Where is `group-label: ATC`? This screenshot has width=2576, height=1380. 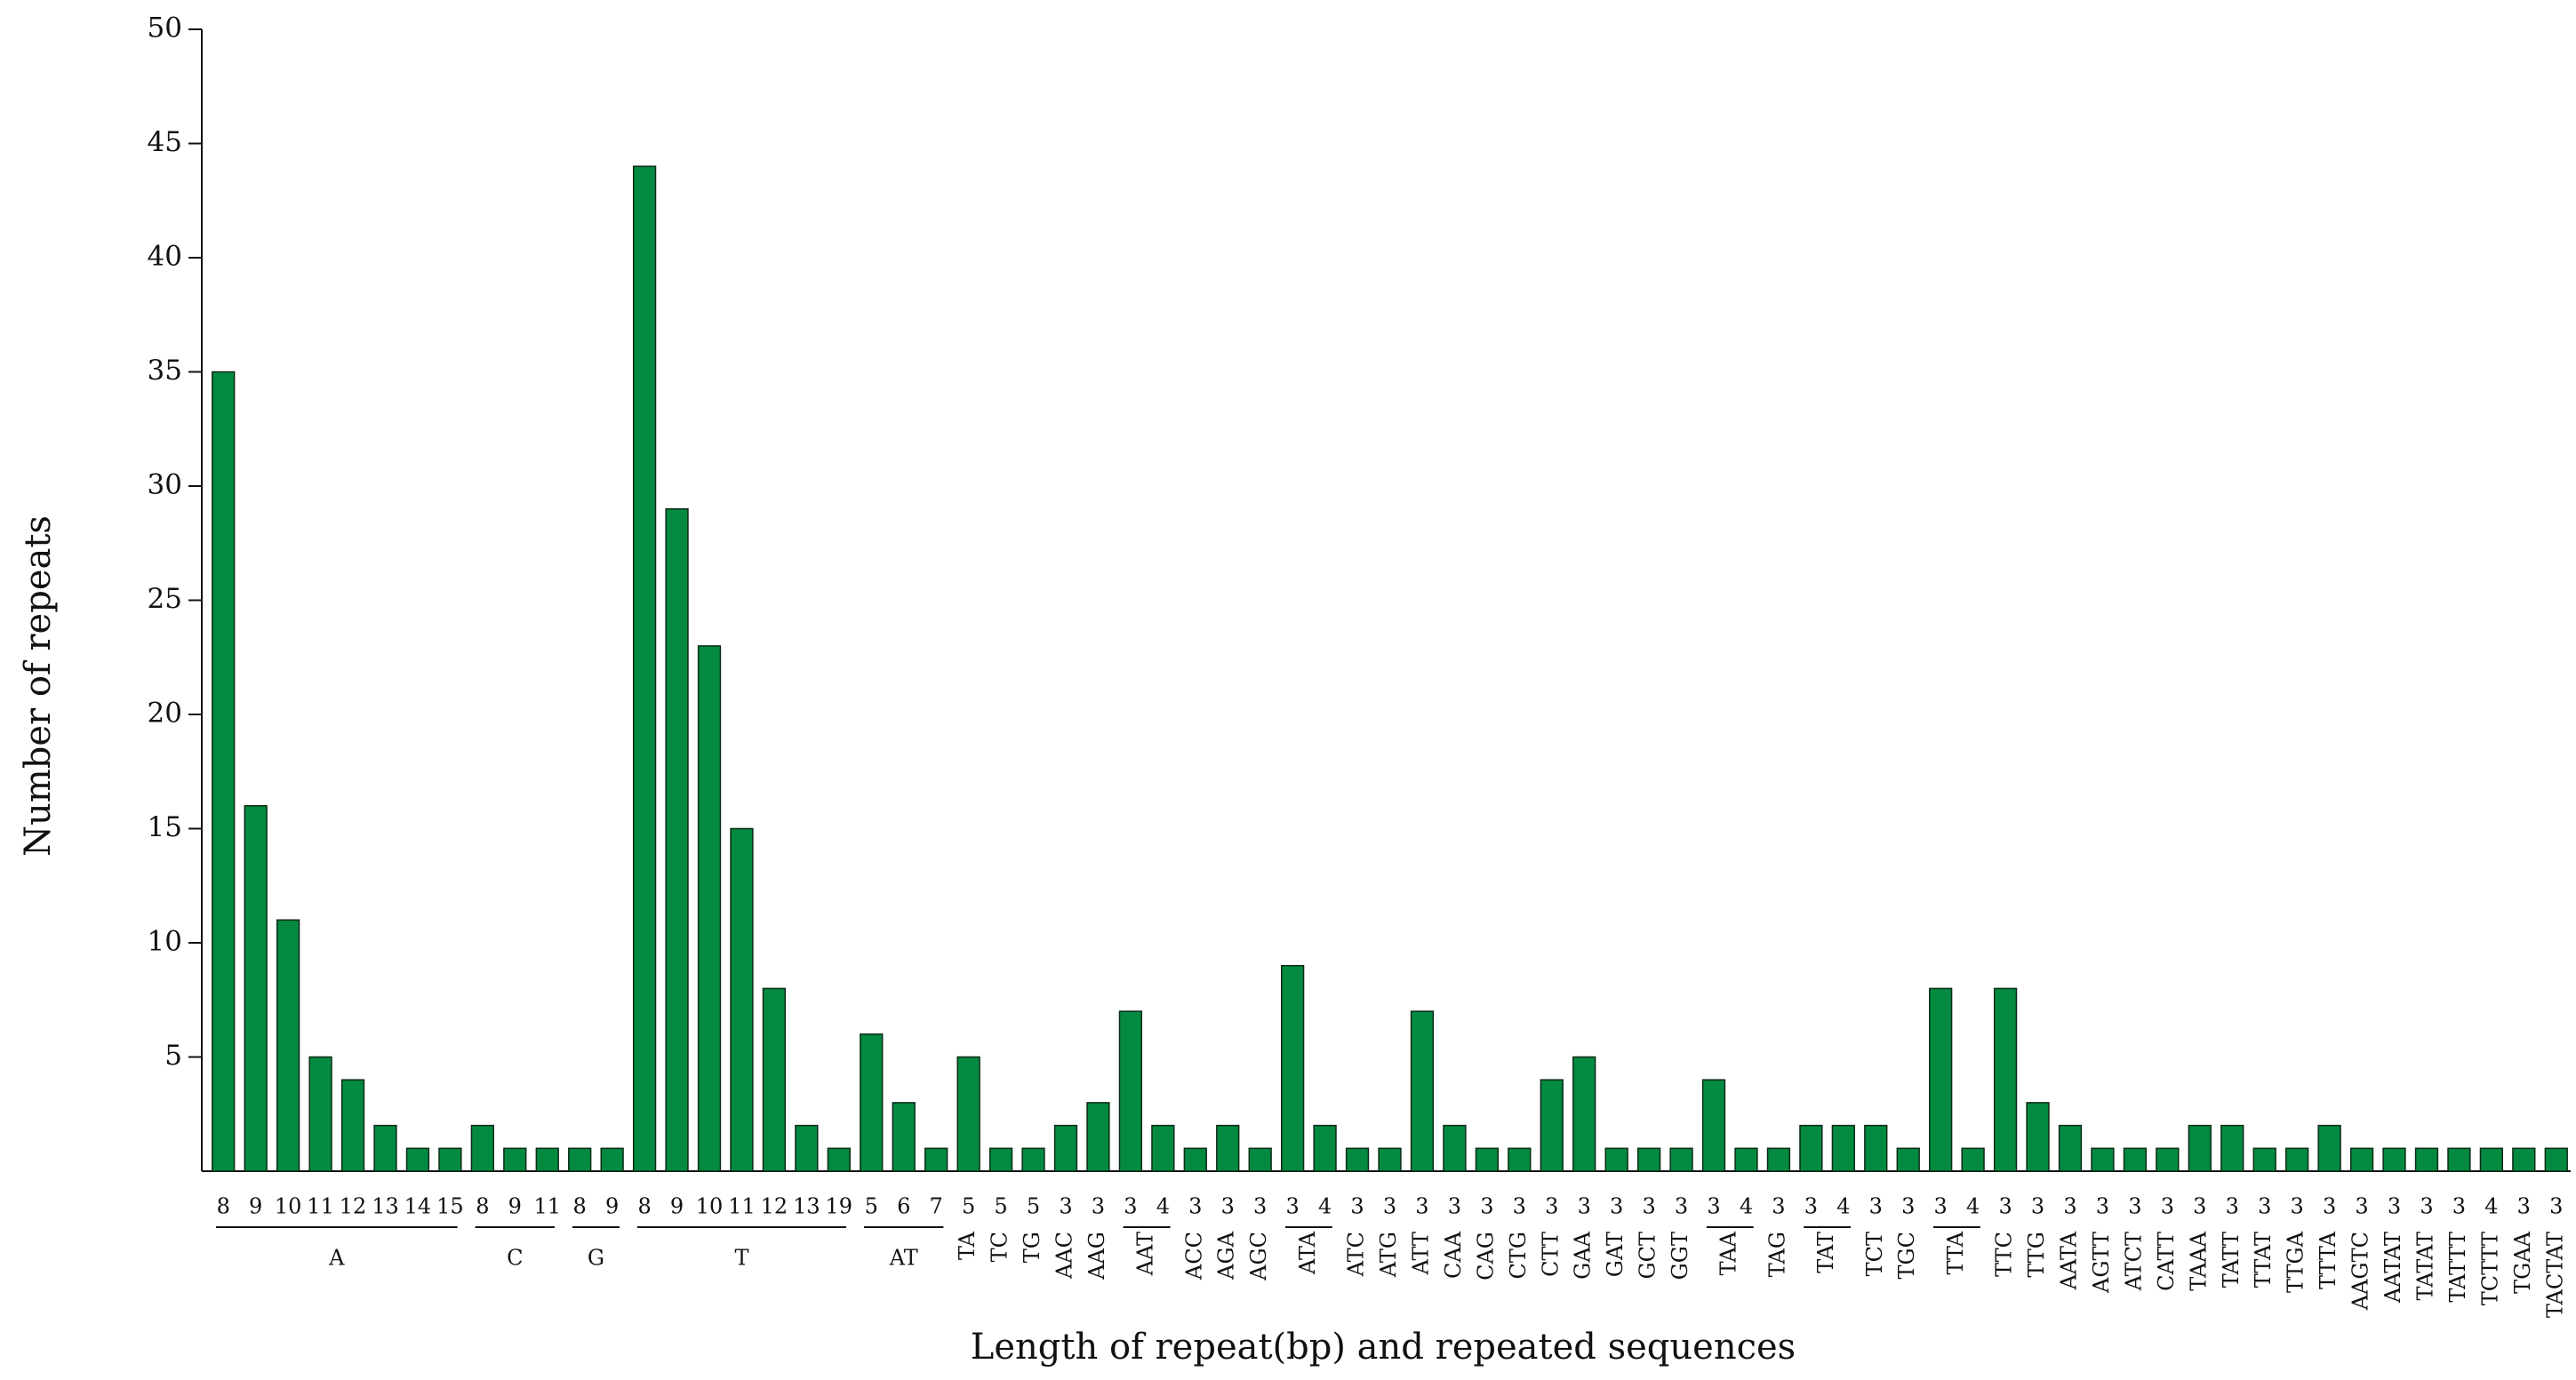 group-label: ATC is located at coordinates (1356, 1254).